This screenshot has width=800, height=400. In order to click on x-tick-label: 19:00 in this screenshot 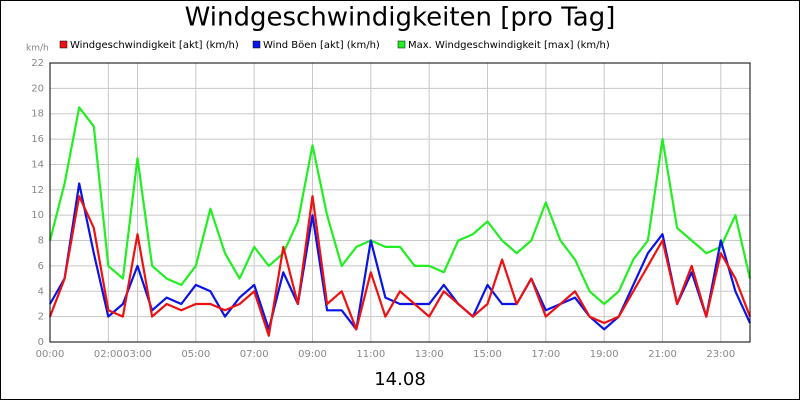, I will do `click(604, 354)`.